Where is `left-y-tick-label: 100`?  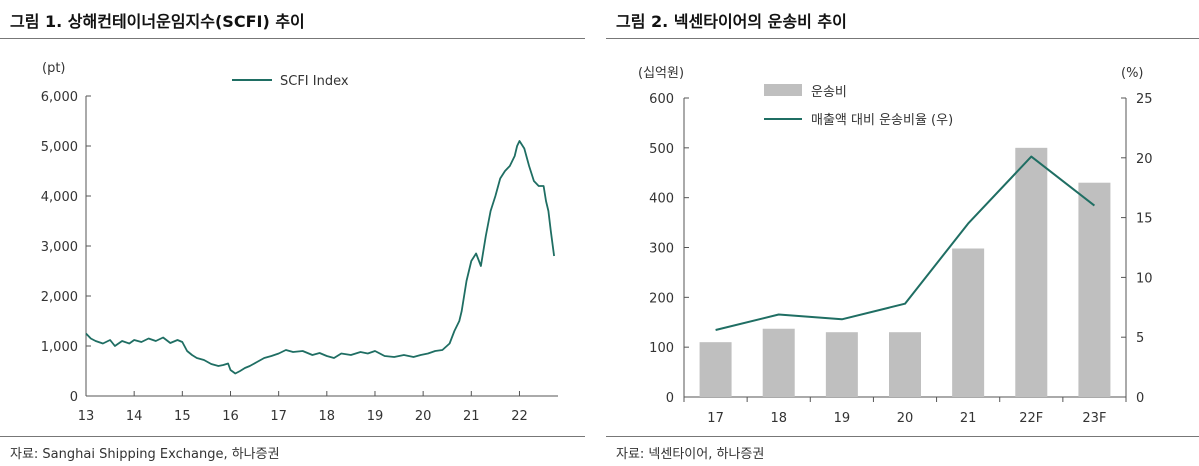
left-y-tick-label: 100 is located at coordinates (661, 348).